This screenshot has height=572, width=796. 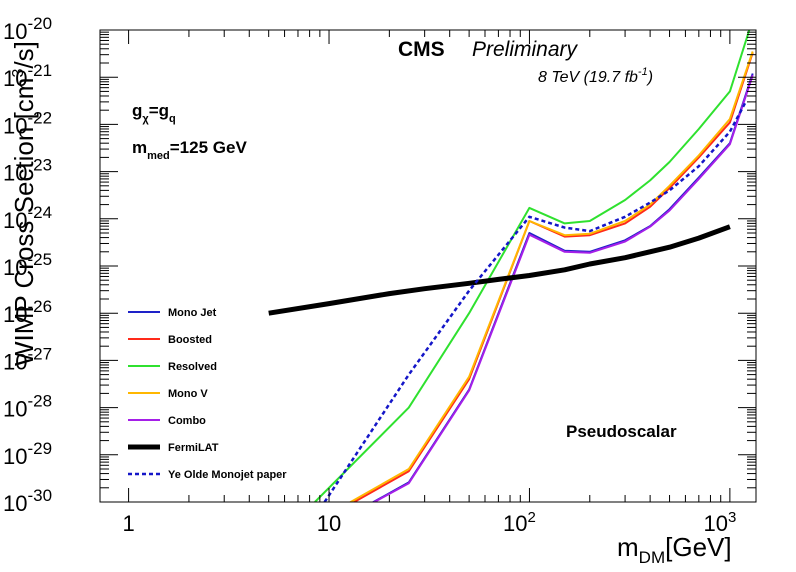 I want to click on y-axis-title-text: WIMP Cross Section [cm, so click(x=24, y=222).